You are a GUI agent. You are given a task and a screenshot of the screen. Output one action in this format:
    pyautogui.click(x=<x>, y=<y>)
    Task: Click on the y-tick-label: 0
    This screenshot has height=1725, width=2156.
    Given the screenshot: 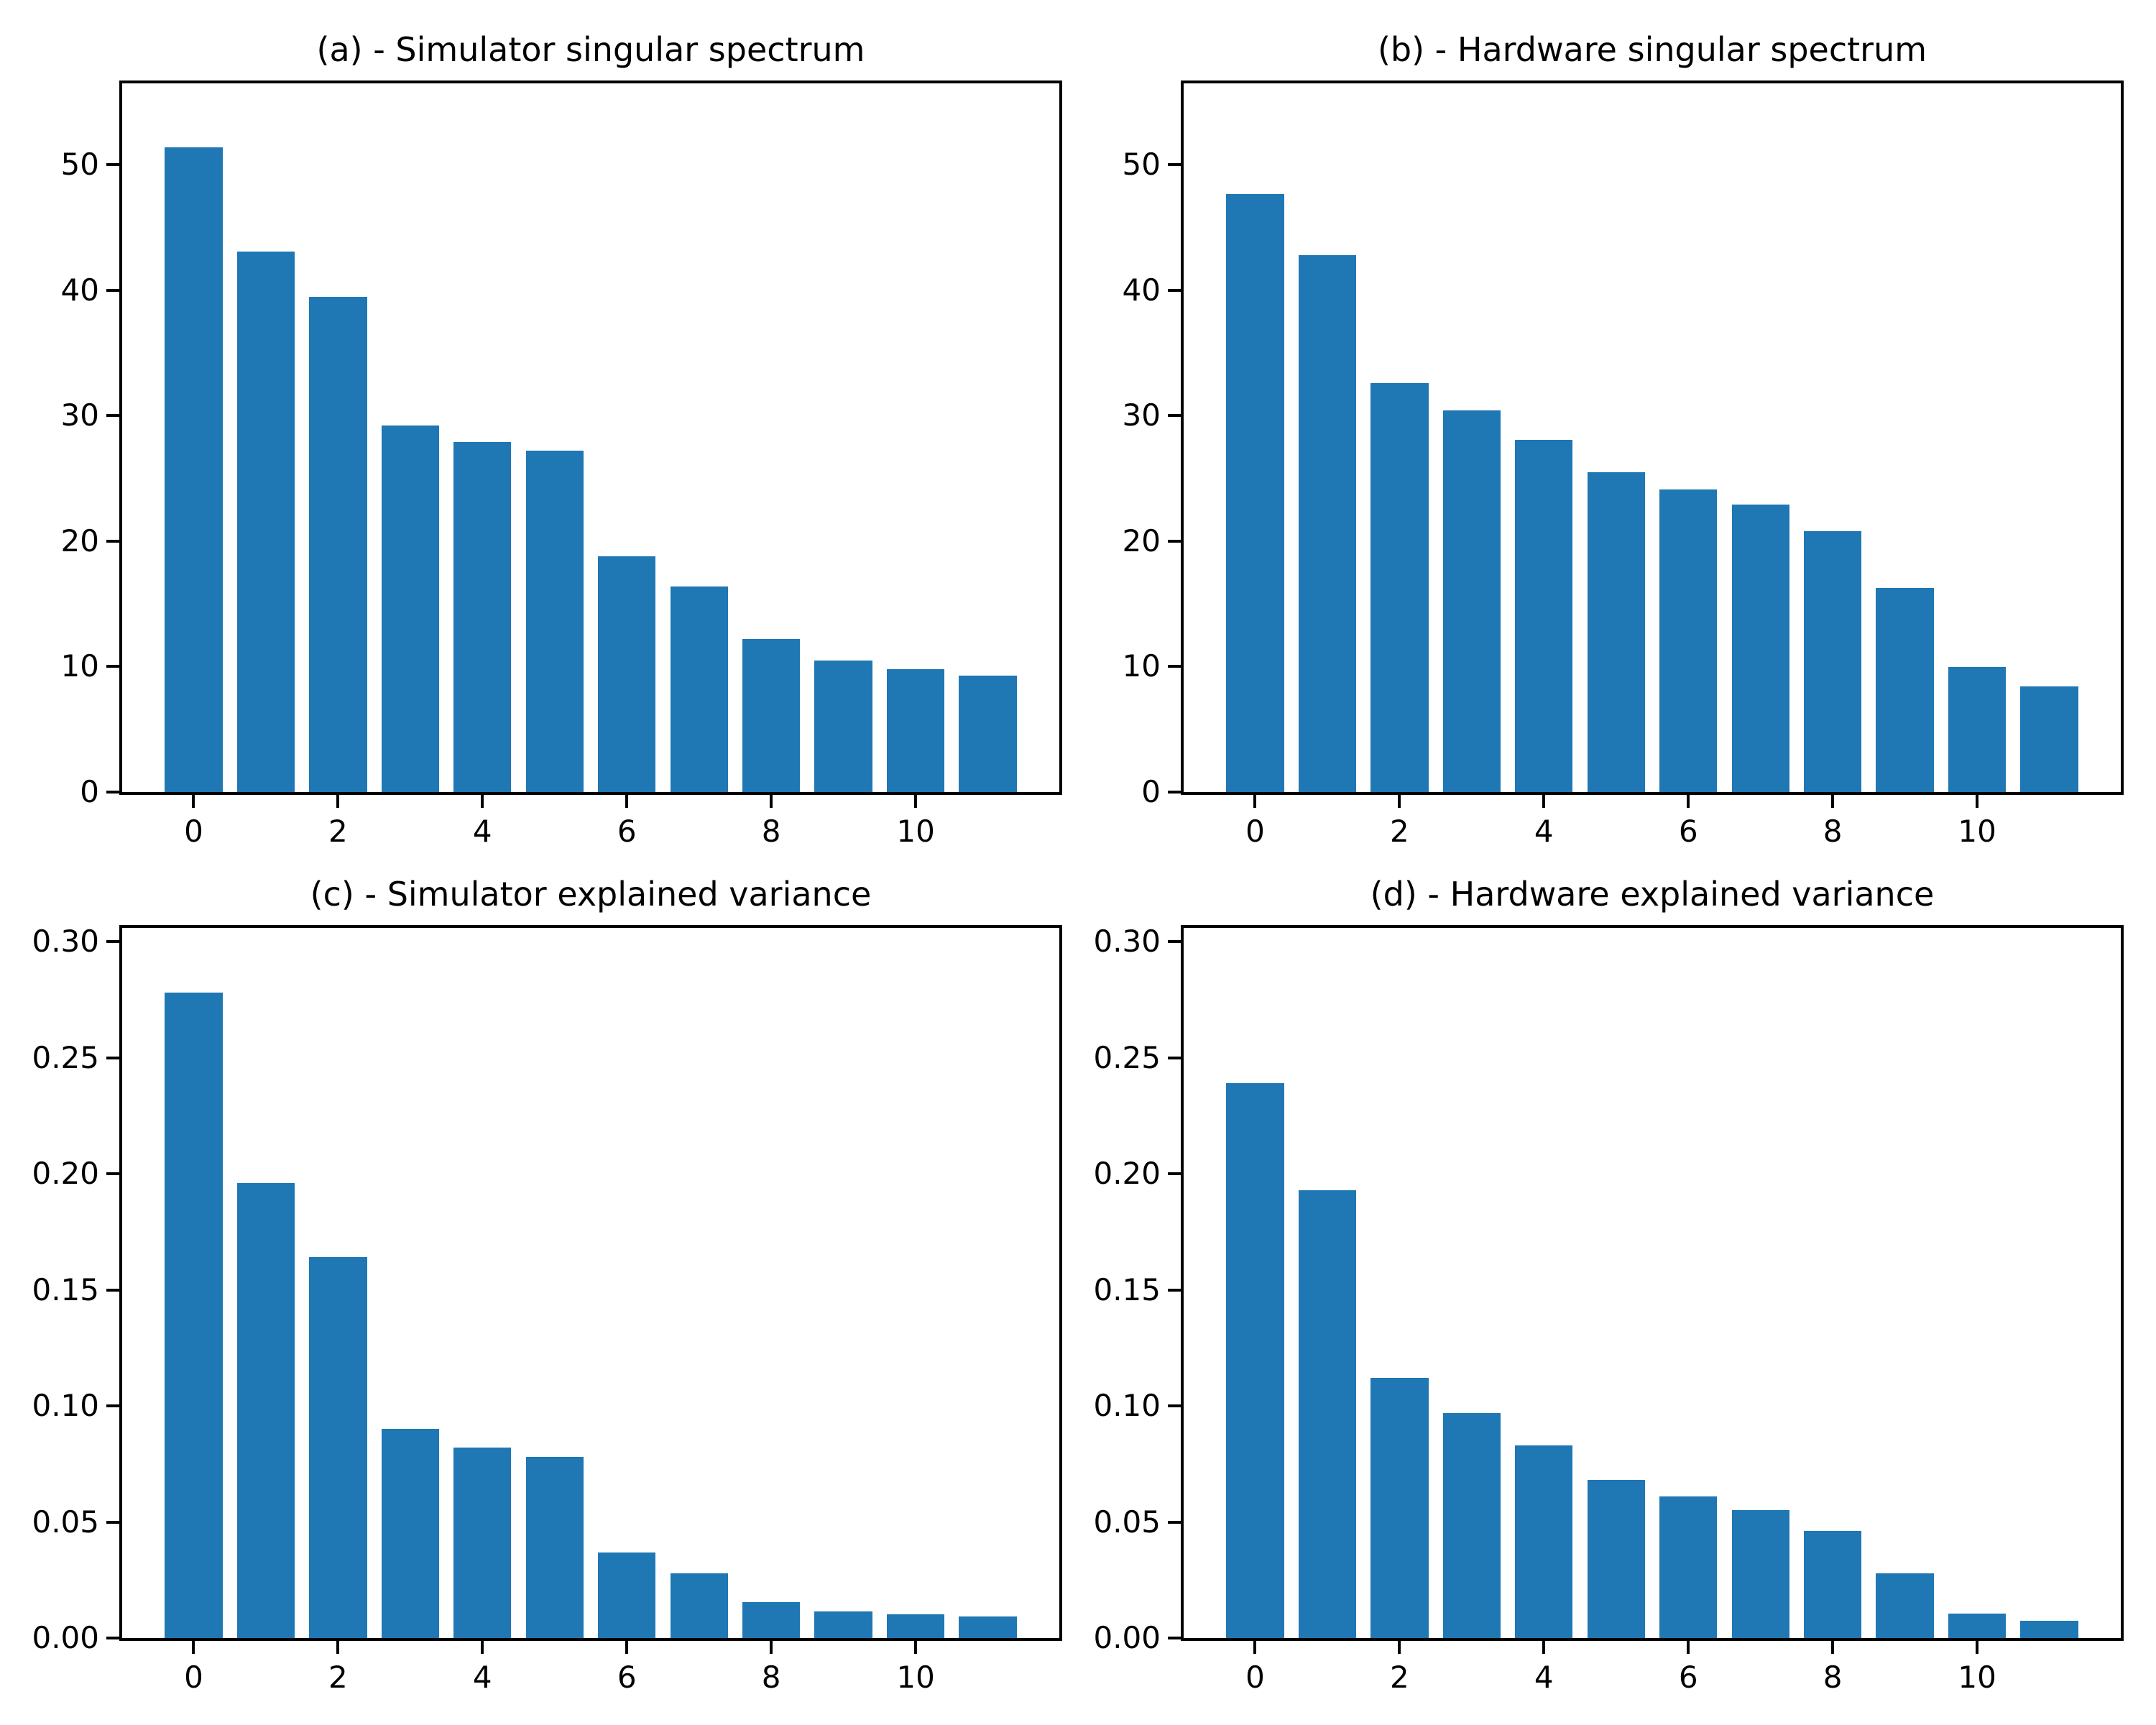 What is the action you would take?
    pyautogui.click(x=90, y=791)
    